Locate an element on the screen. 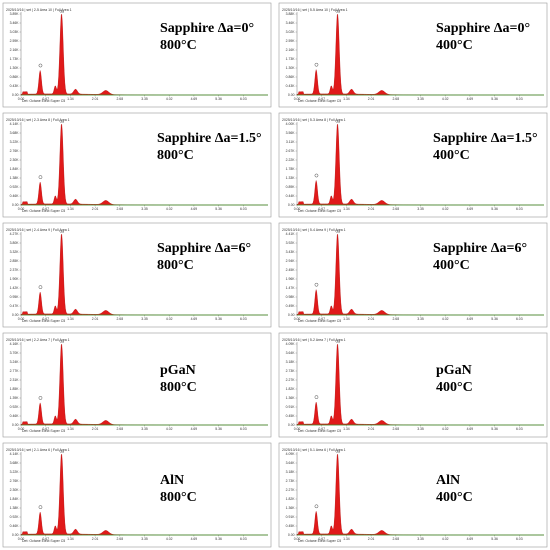 The width and height of the screenshot is (550, 550). y-tick-label: 3.22K is located at coordinates (15, 142).